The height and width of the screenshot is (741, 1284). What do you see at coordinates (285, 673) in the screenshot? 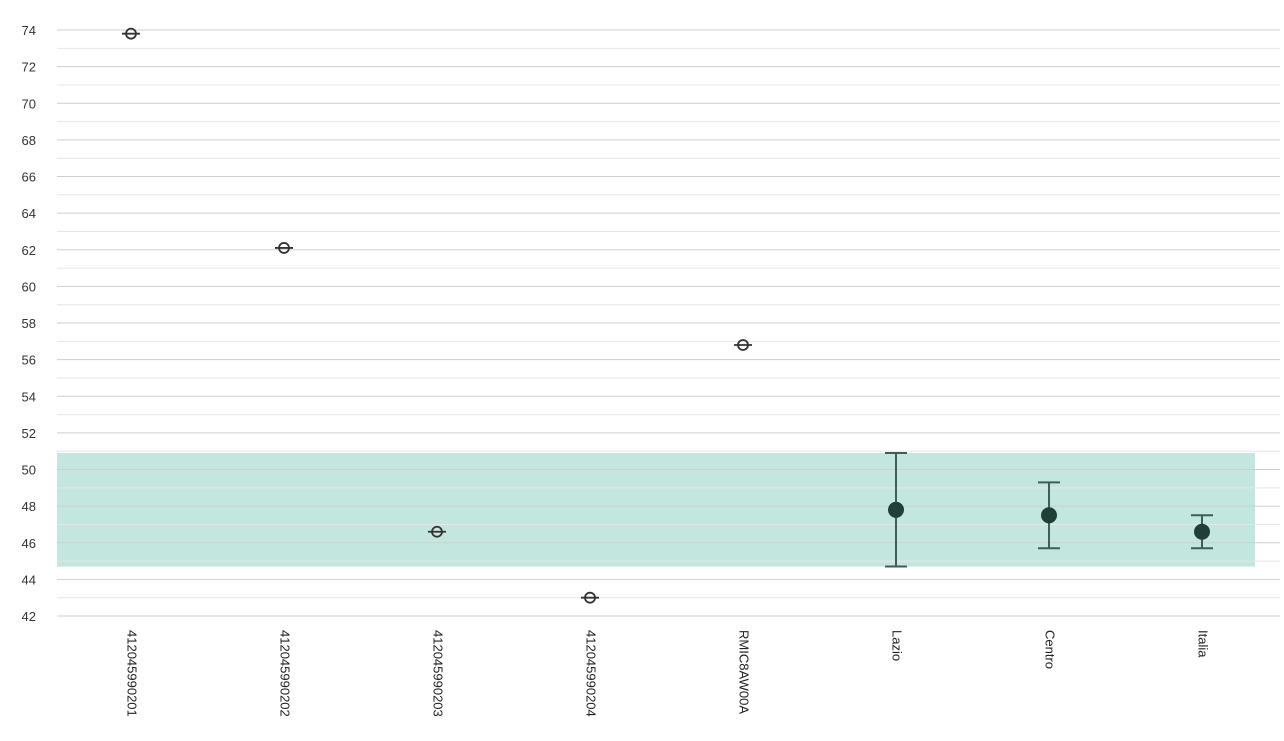
I see `x-category-label: 412045990202` at bounding box center [285, 673].